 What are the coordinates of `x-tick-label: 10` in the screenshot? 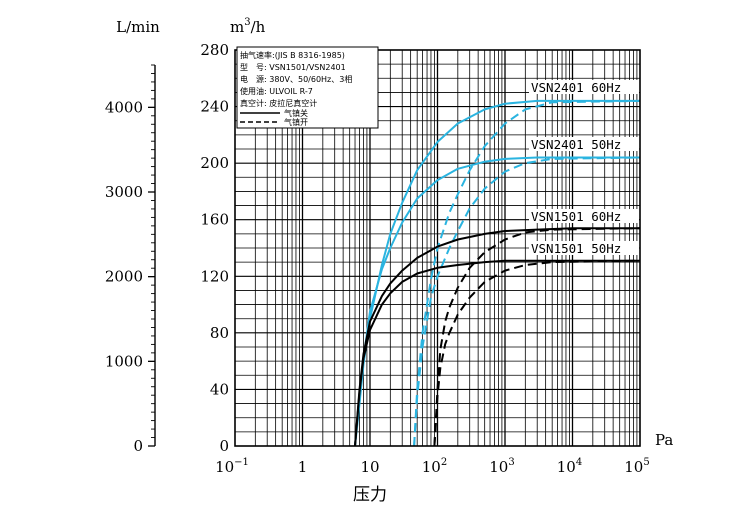 It's located at (369, 467).